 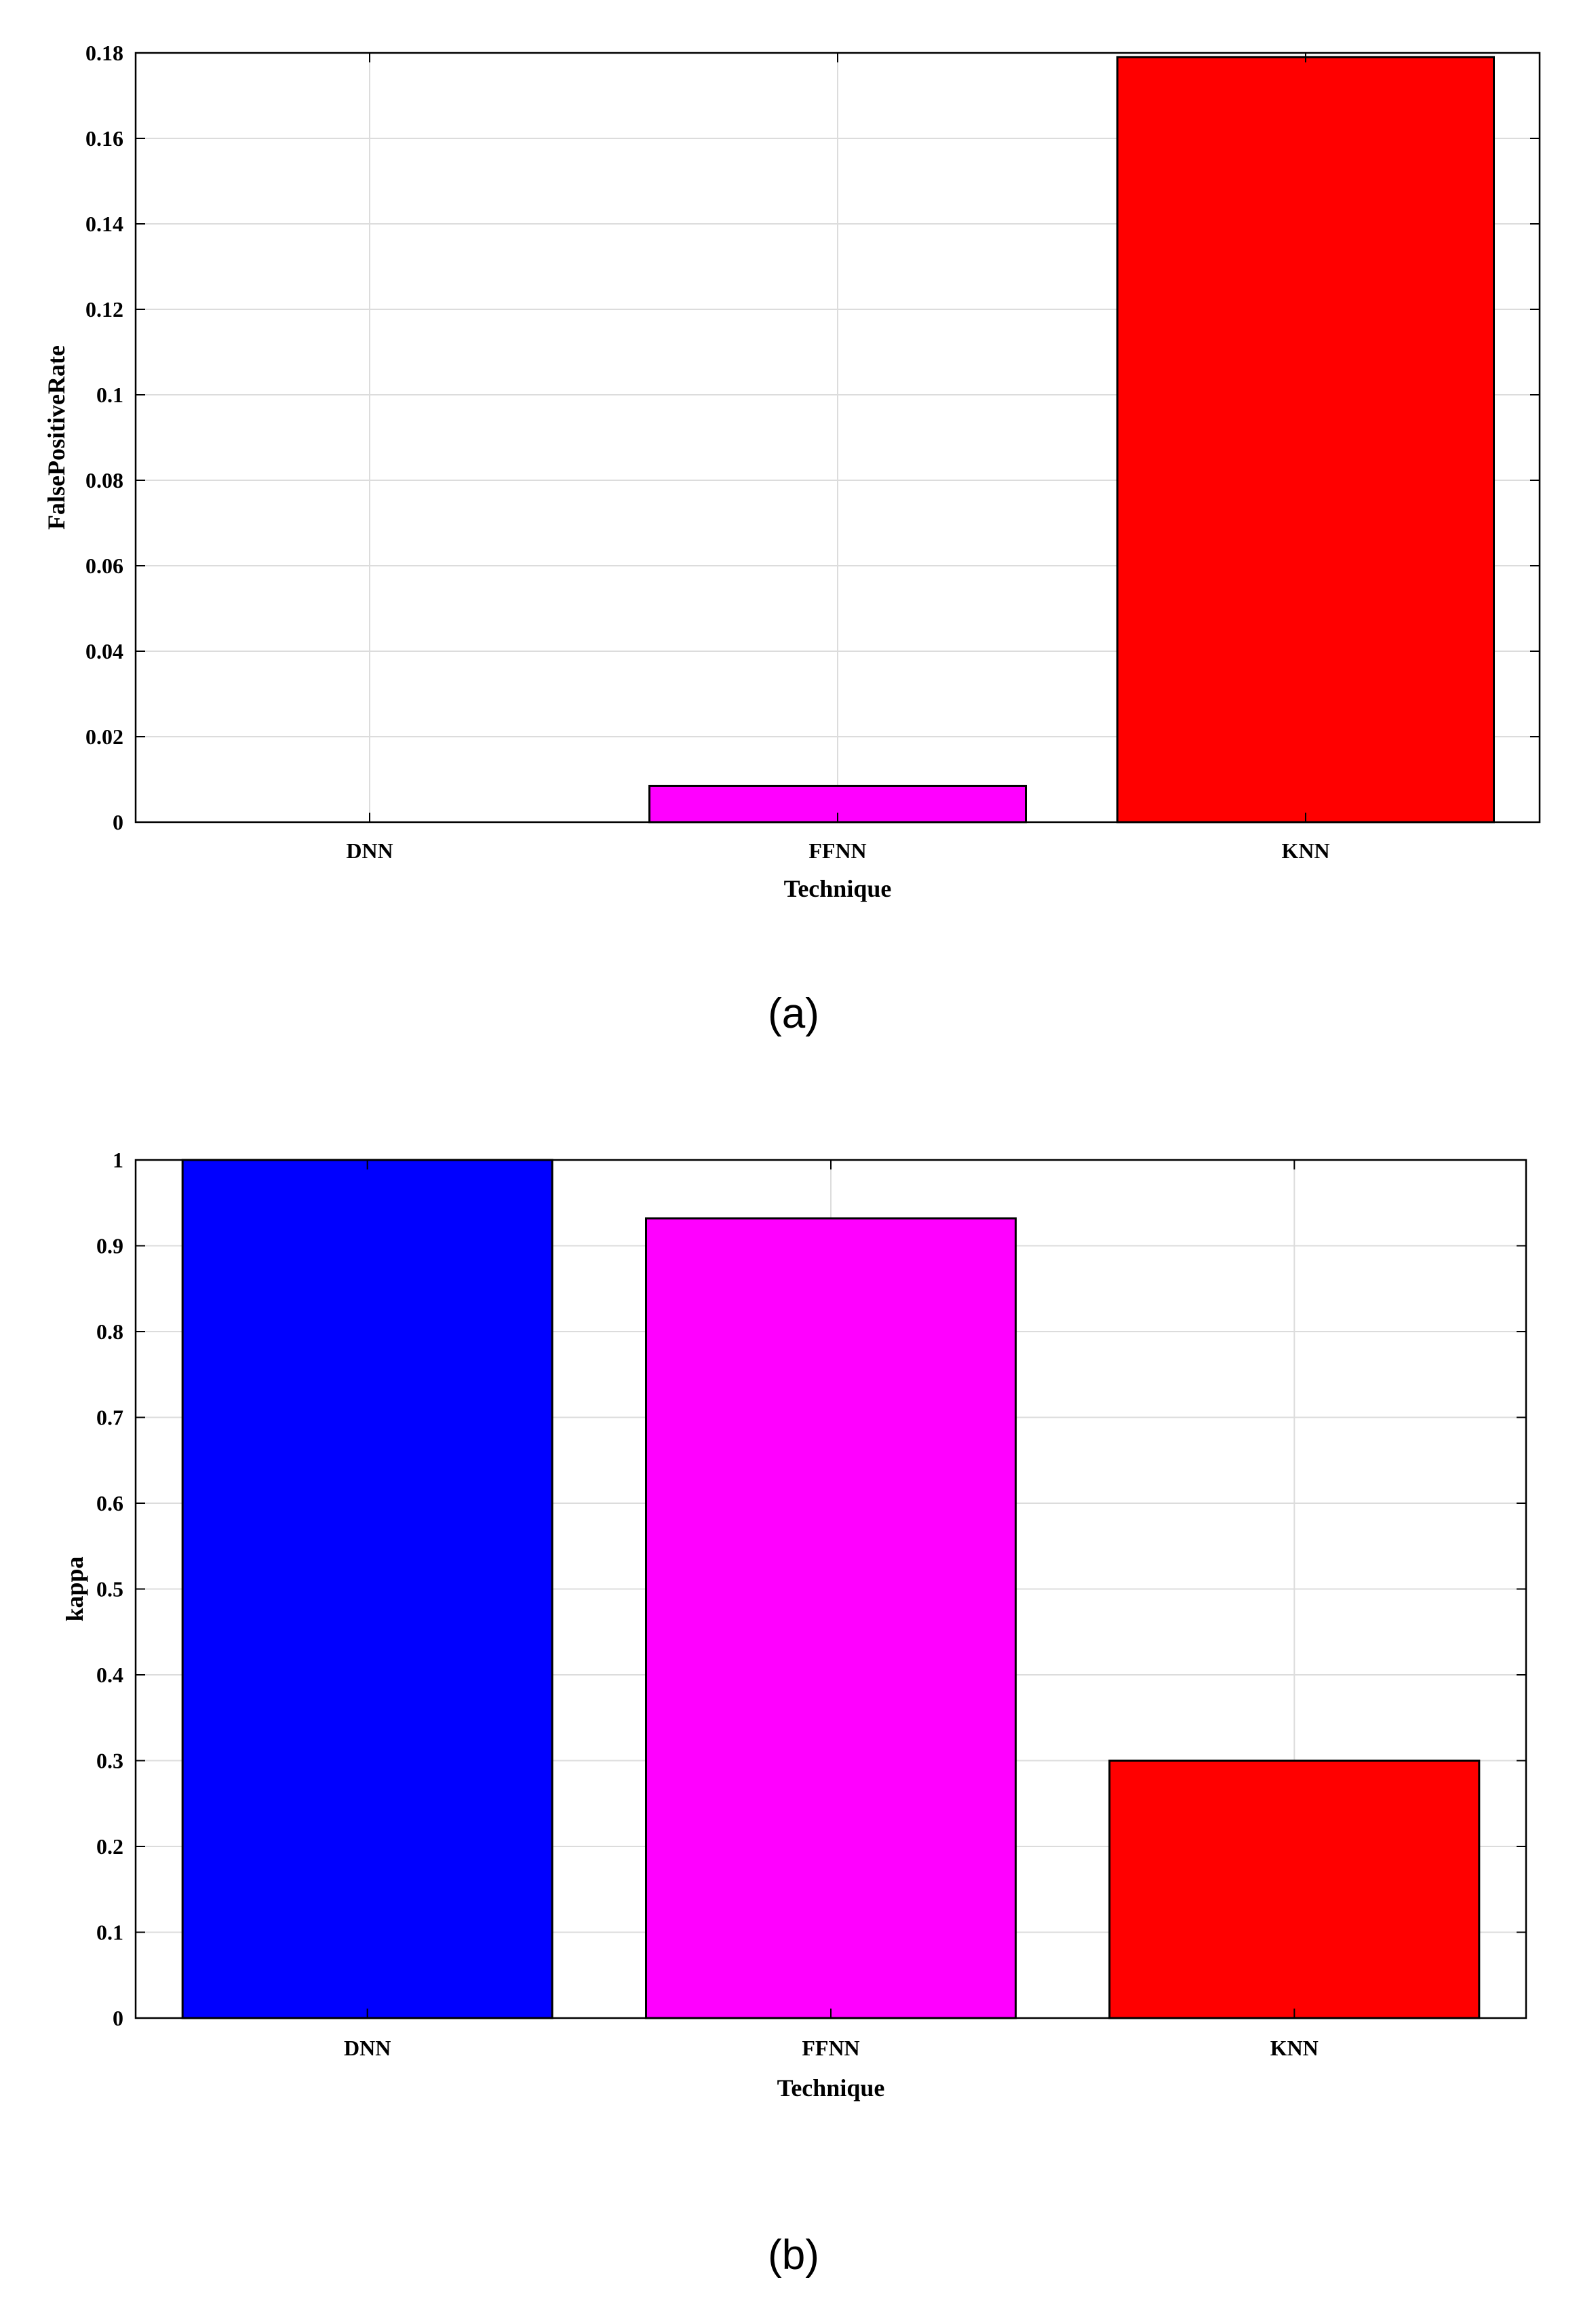 What do you see at coordinates (109, 1418) in the screenshot?
I see `y-tick-label: 0.7` at bounding box center [109, 1418].